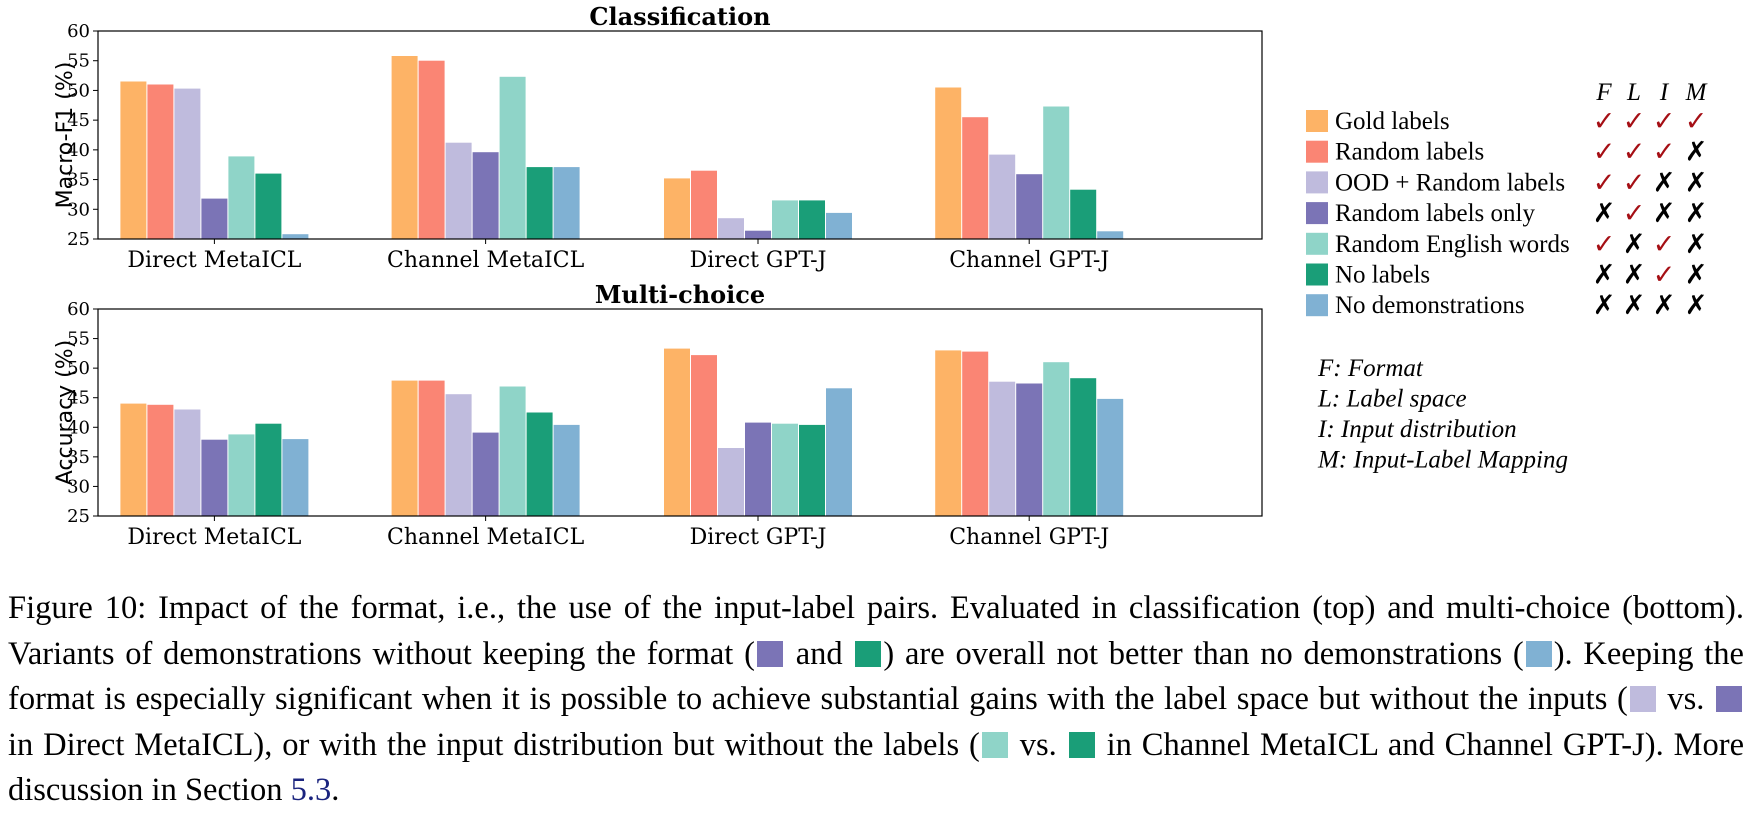  I want to click on legend-label: No labels, so click(1382, 275).